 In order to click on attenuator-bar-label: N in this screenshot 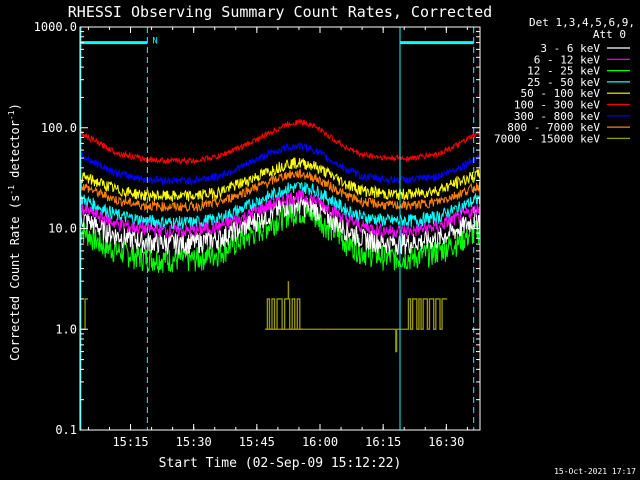, I will do `click(154, 42)`.